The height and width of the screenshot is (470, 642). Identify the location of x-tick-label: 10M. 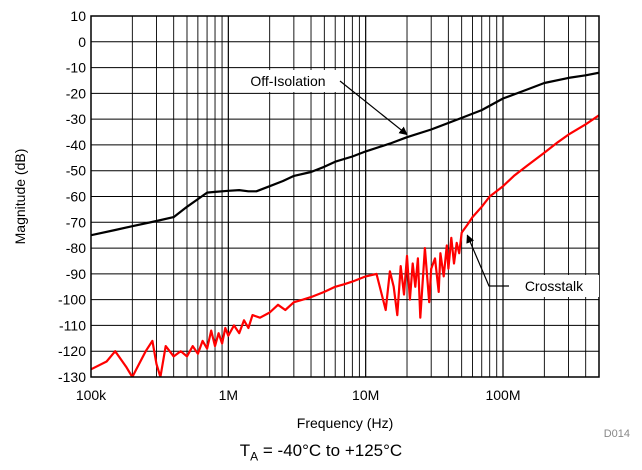
(365, 395).